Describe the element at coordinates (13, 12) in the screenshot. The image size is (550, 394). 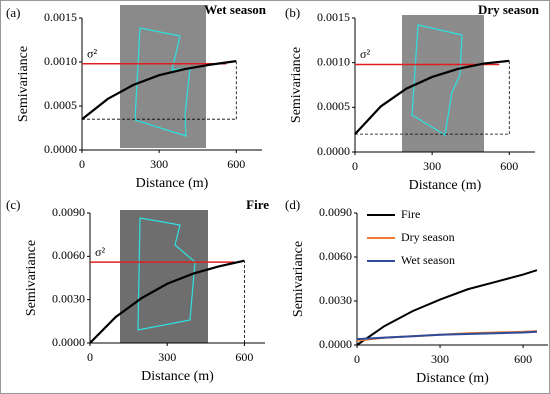
I see `panel-label: (a)` at that location.